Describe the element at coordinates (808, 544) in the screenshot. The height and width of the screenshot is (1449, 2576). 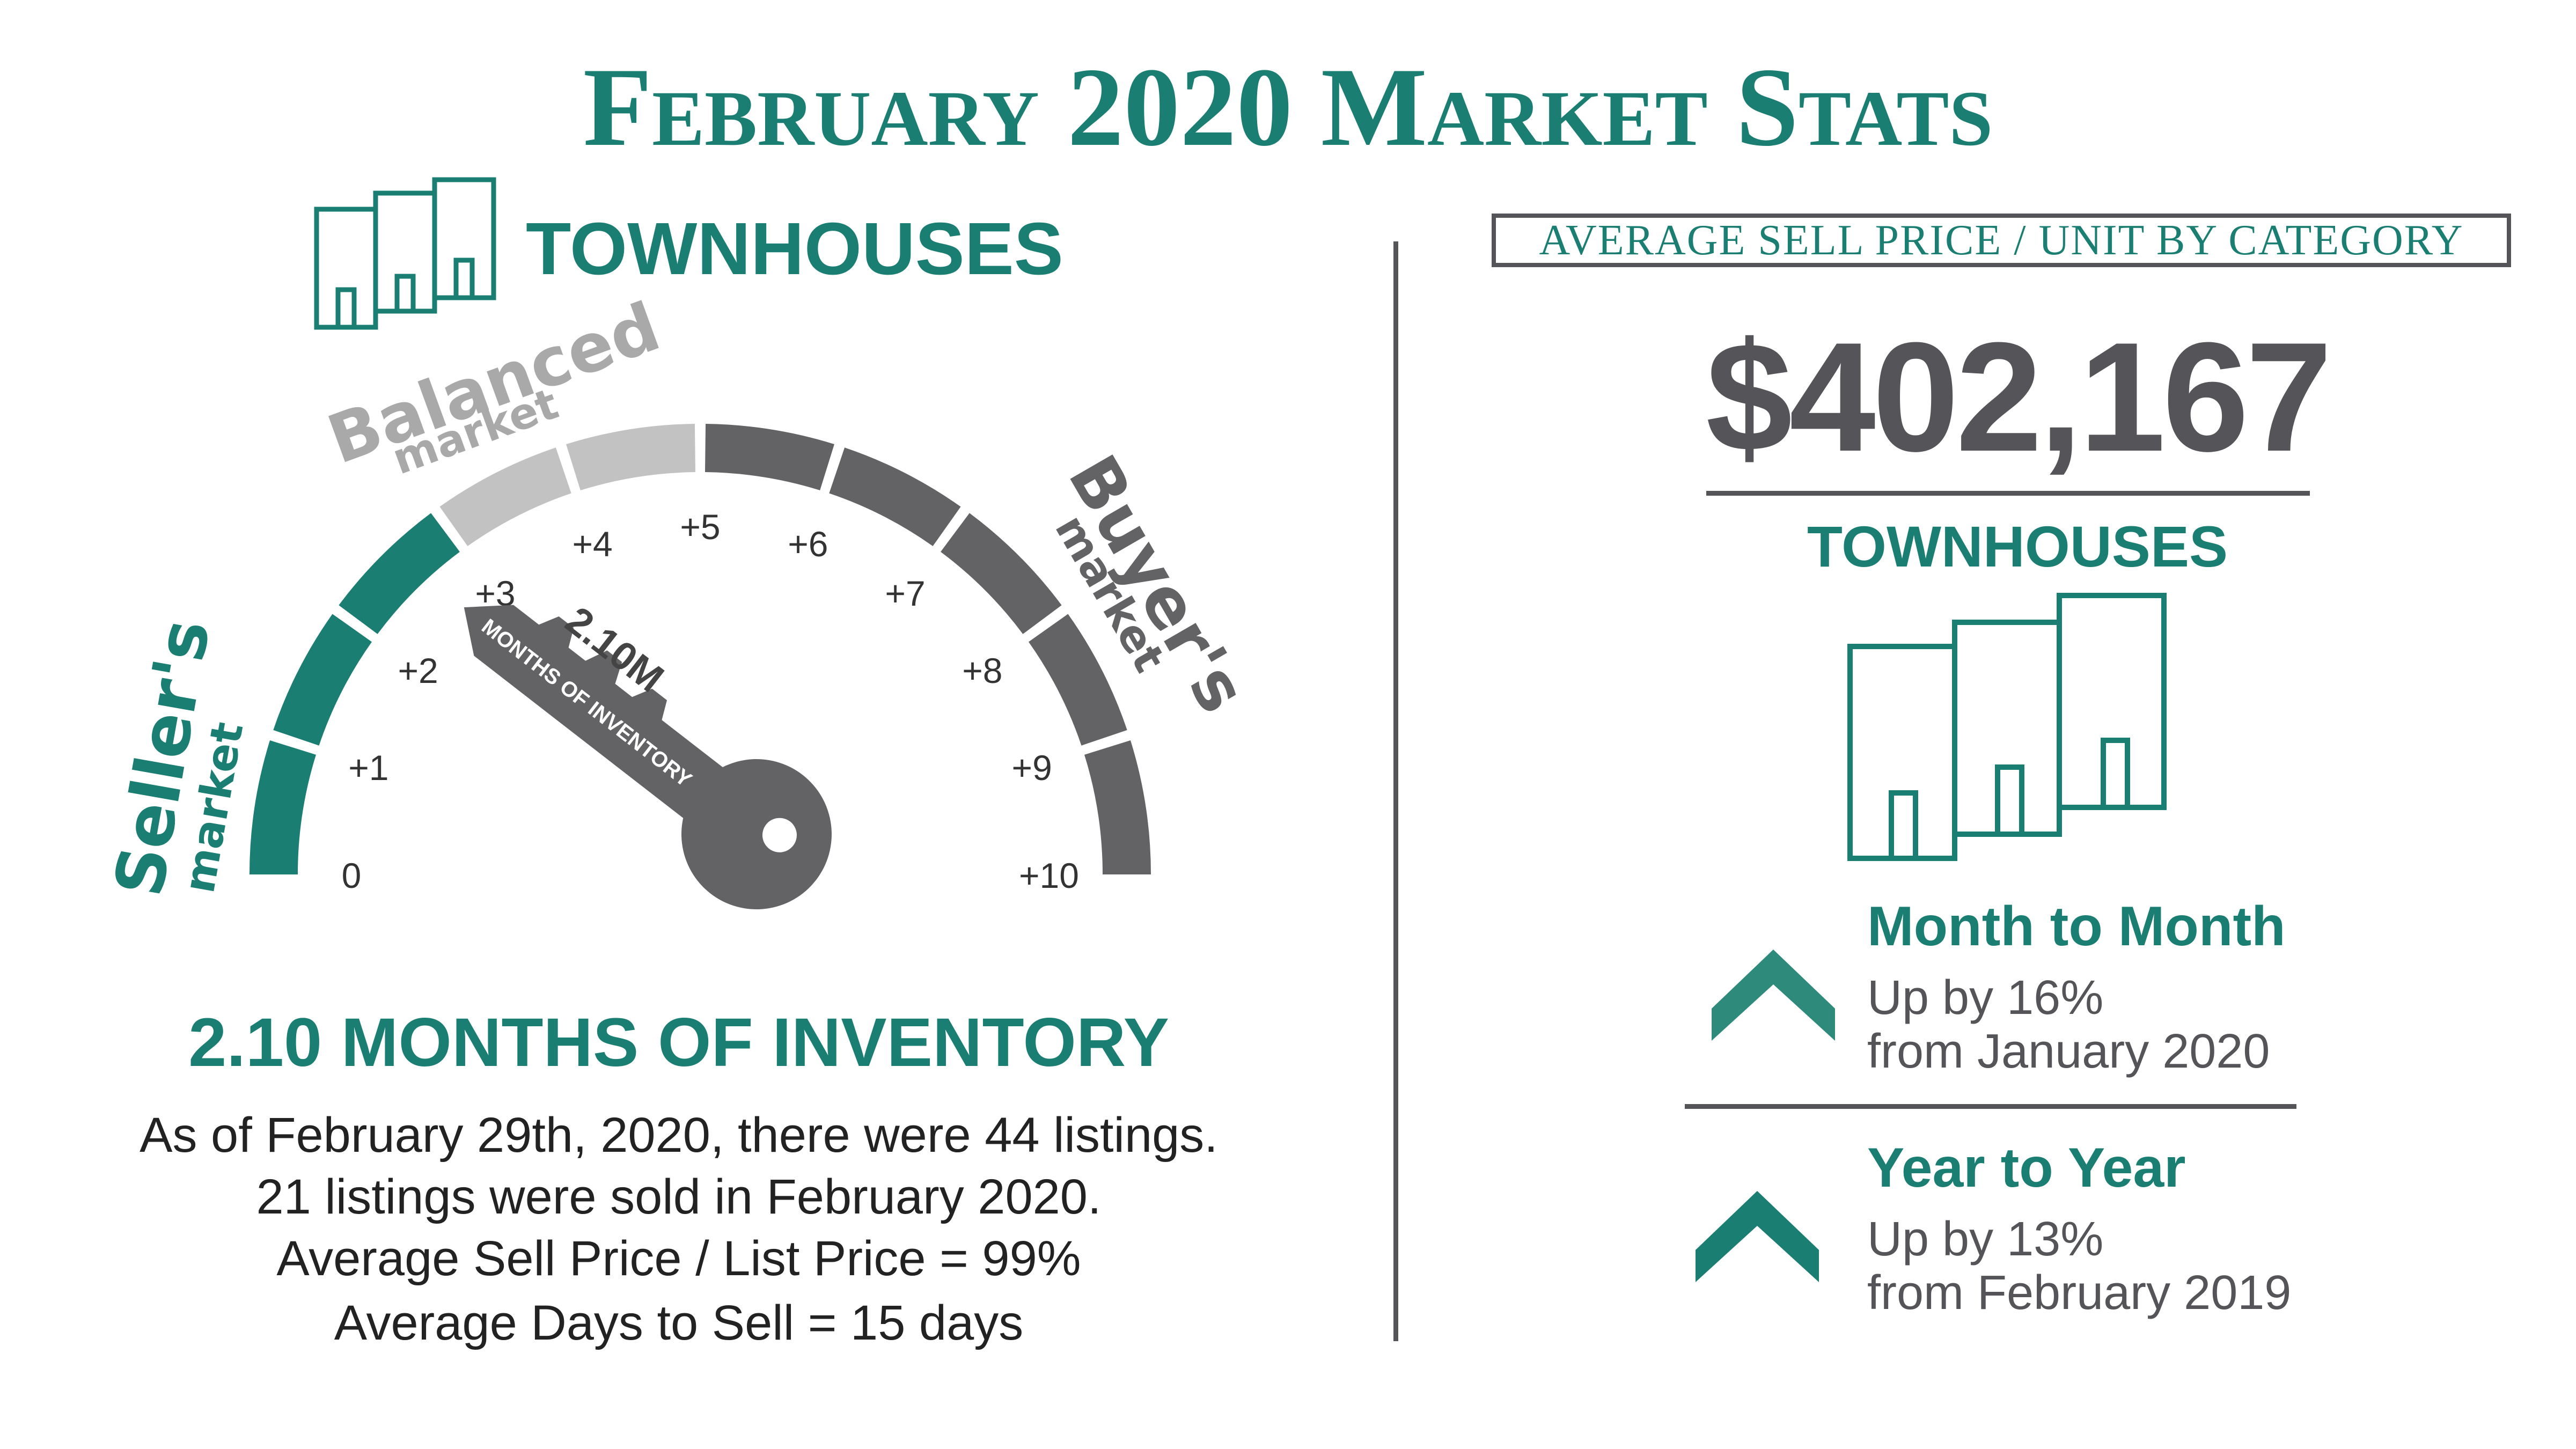
I see `gauge-tick-label: +6` at that location.